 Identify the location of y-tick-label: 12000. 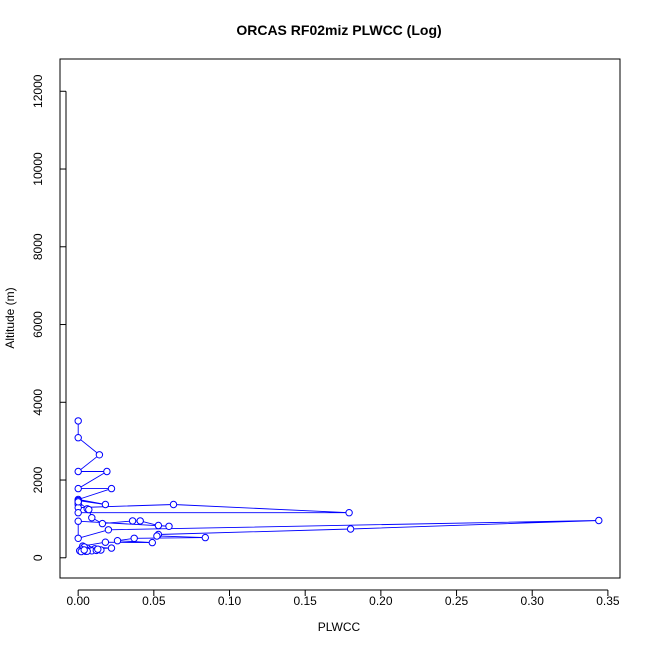
(38, 91).